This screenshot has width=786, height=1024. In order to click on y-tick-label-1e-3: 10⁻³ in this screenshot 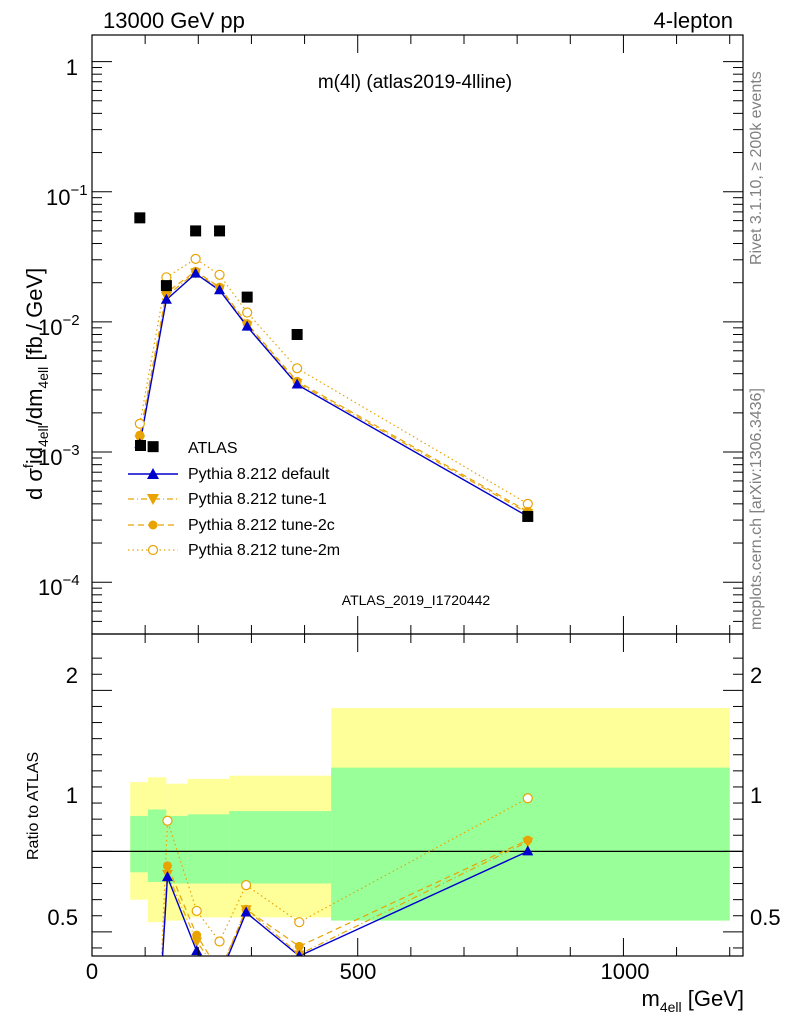, I will do `click(59, 456)`.